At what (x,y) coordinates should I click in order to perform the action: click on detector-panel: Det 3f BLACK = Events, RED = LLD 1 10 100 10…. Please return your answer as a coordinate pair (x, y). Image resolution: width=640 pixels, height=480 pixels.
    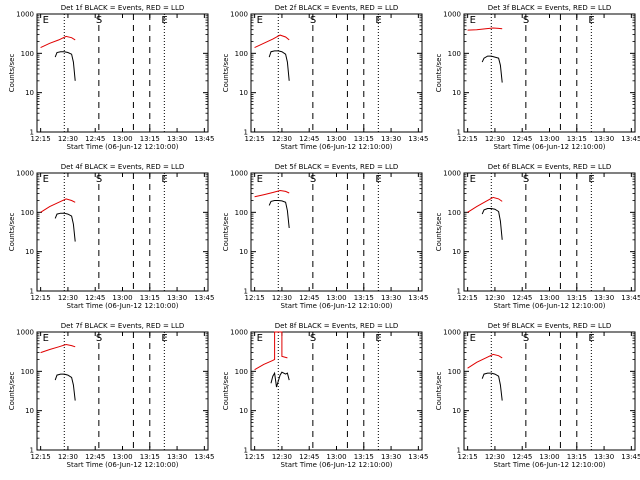
    Looking at the image, I should click on (537, 77).